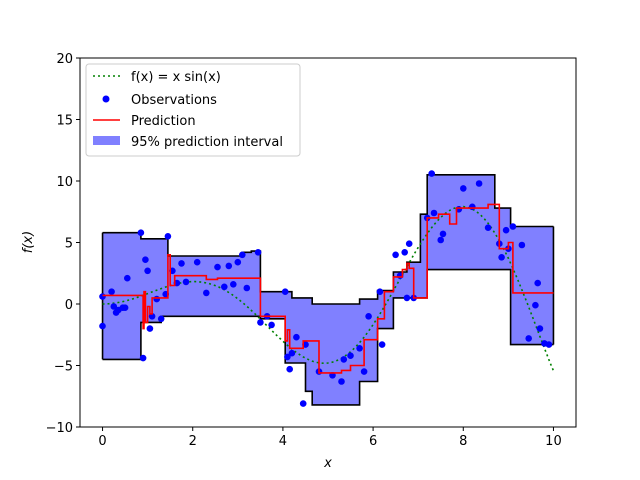 The width and height of the screenshot is (640, 480). Describe the element at coordinates (28, 242) in the screenshot. I see `y-axis-label: f(x)` at that location.